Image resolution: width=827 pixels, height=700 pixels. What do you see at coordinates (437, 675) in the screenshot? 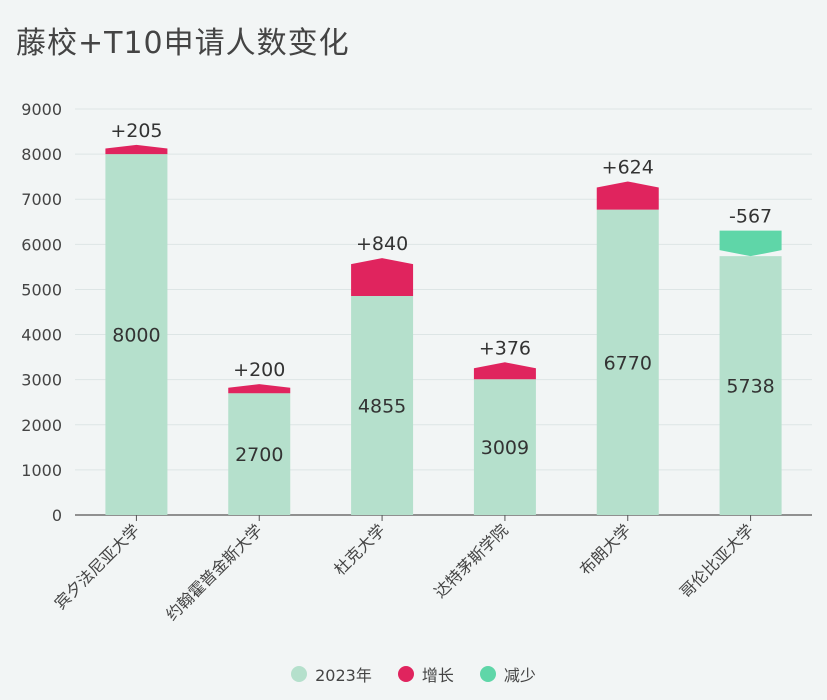
I see `legend-label-increase: 增长` at bounding box center [437, 675].